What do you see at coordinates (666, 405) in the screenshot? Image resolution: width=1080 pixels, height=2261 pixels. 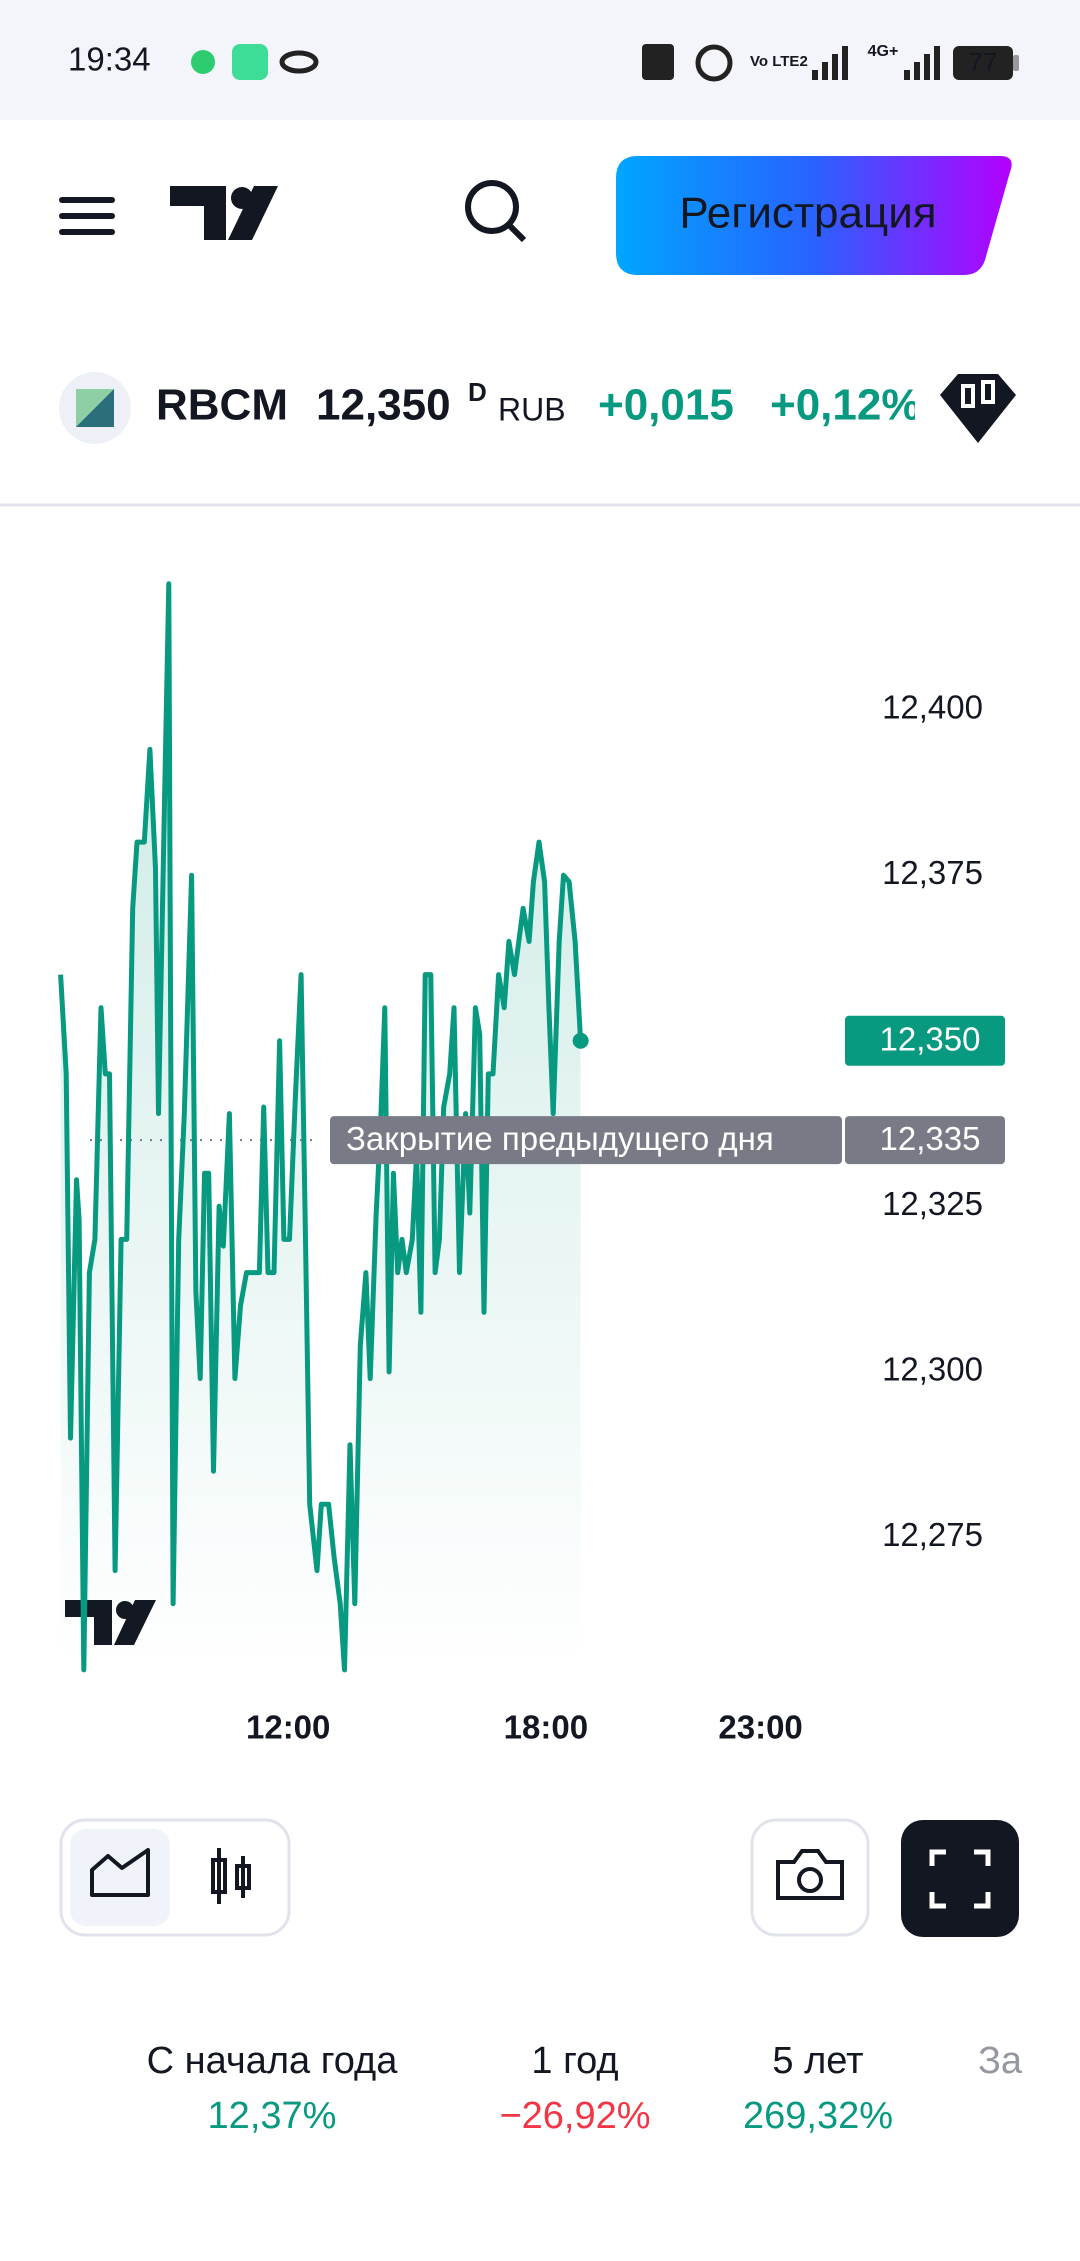 I see `change: +0,015` at bounding box center [666, 405].